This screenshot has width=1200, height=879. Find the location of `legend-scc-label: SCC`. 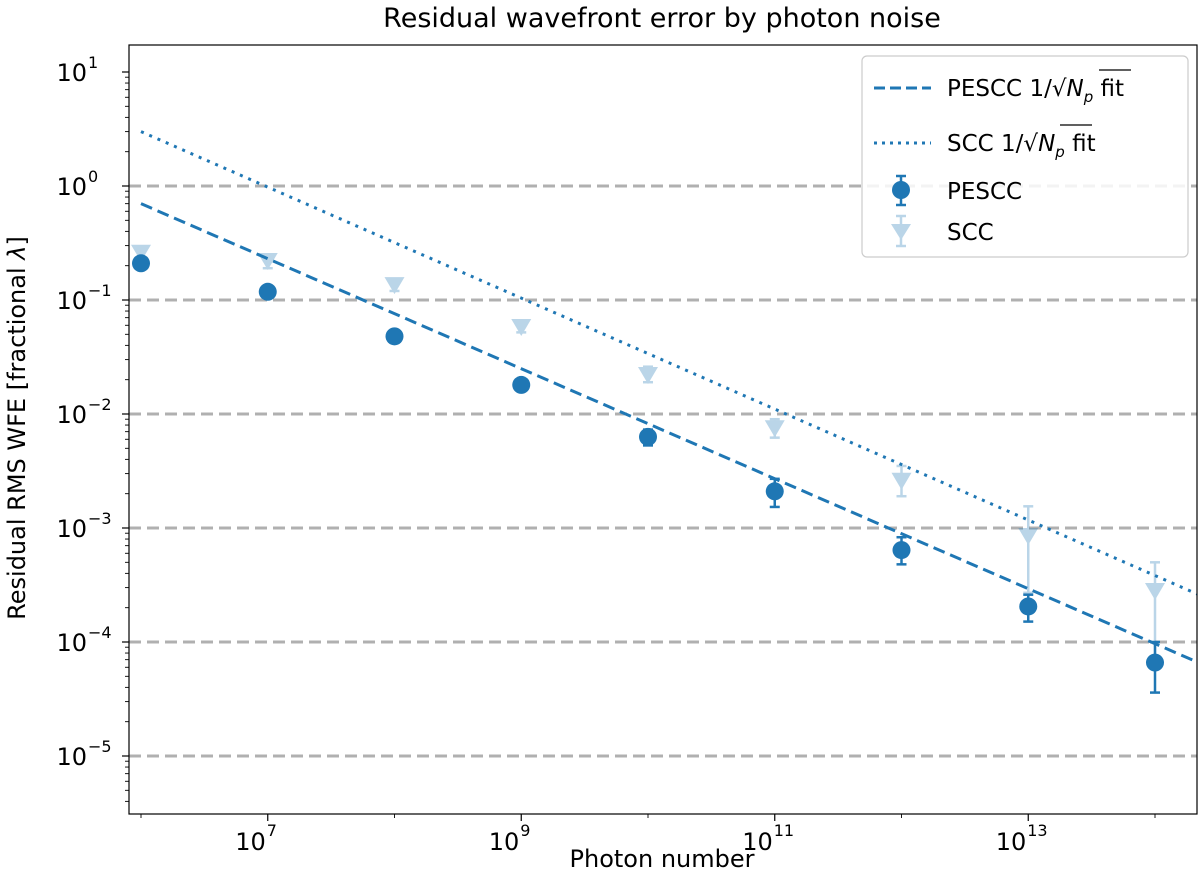

legend-scc-label: SCC is located at coordinates (970, 233).